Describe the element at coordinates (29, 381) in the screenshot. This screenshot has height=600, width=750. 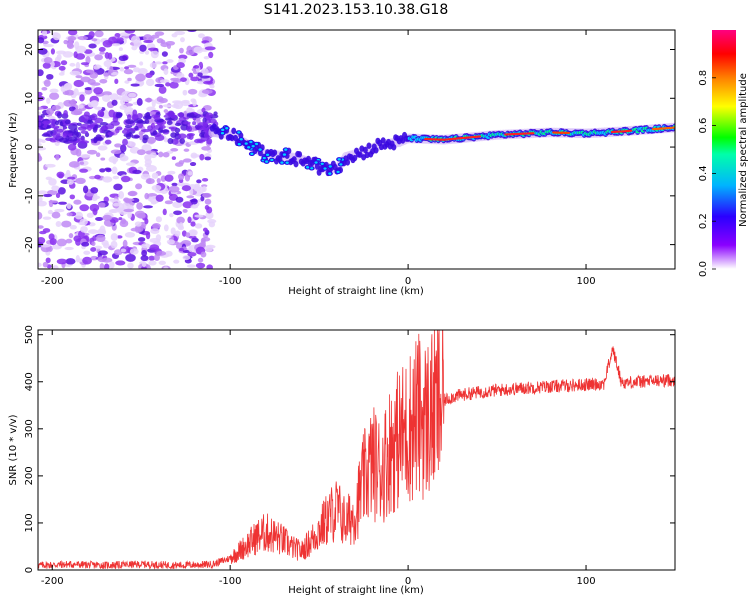
I see `y-tick-label: 400` at that location.